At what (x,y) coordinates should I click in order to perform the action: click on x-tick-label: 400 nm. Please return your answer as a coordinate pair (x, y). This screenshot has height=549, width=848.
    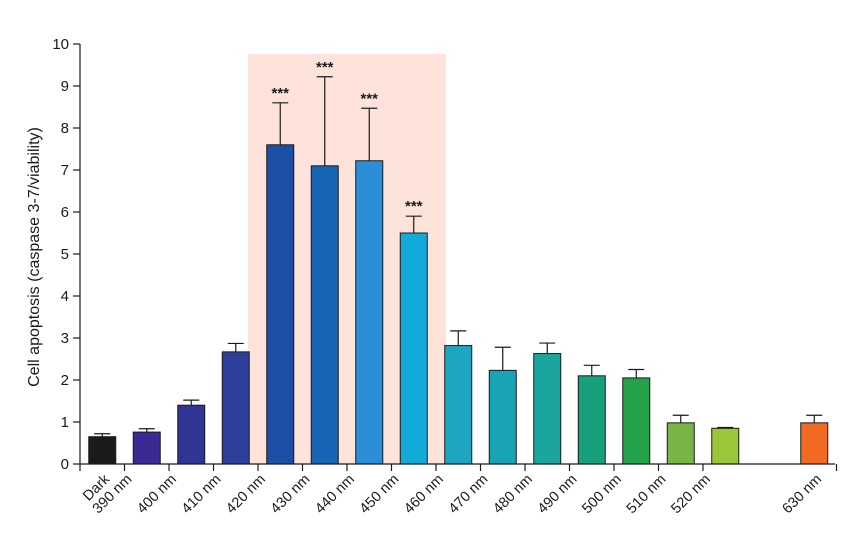
    Looking at the image, I should click on (157, 495).